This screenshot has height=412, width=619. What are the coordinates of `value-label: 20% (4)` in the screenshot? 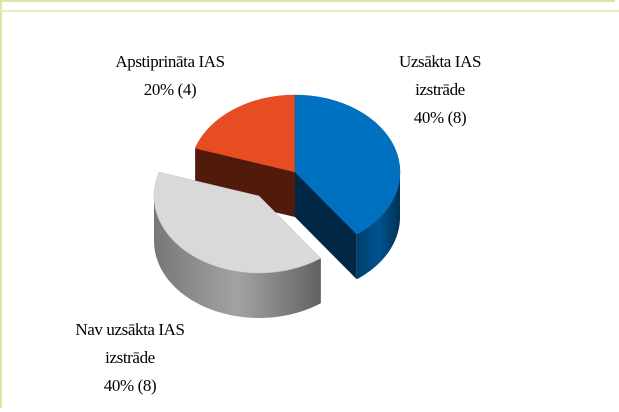 It's located at (170, 89).